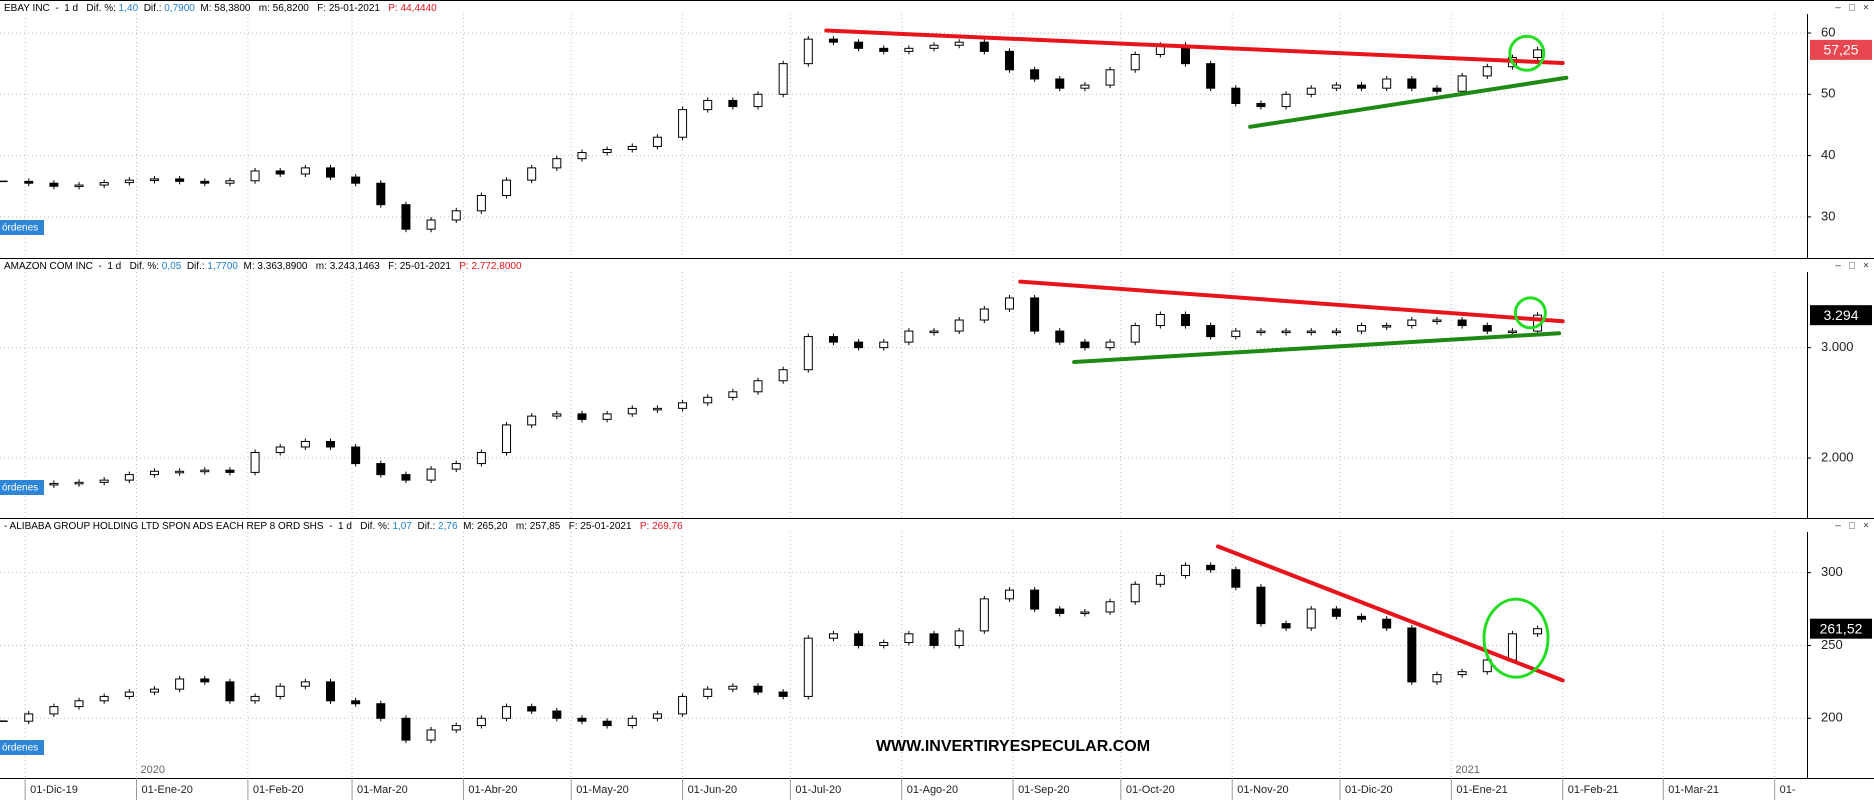 Image resolution: width=1874 pixels, height=800 pixels. I want to click on x-tick-label: 01-Dic-20, so click(1369, 790).